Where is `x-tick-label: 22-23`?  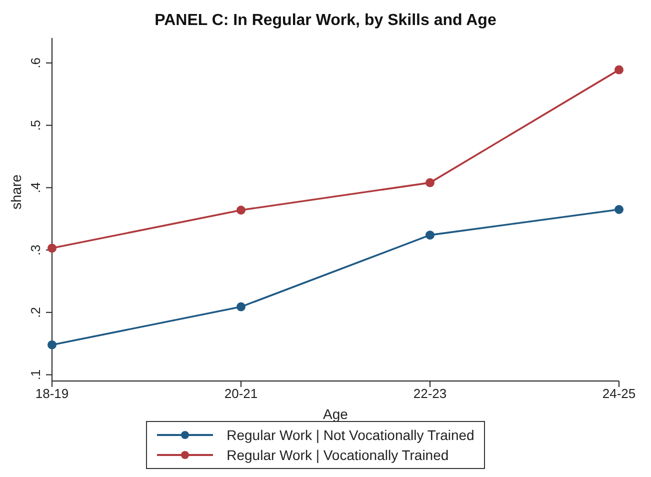 x-tick-label: 22-23 is located at coordinates (430, 394).